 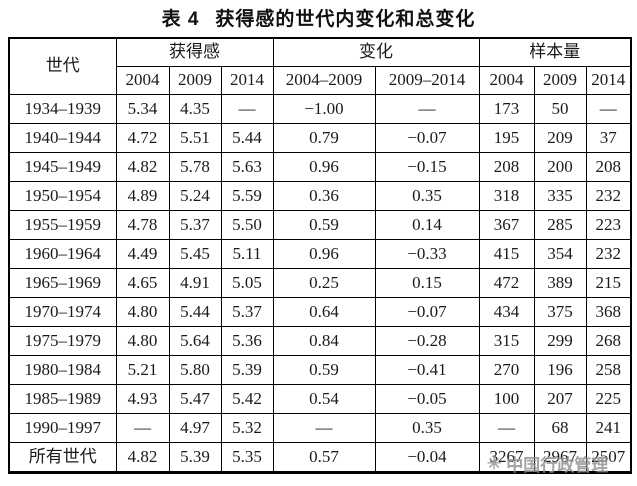 I want to click on value-cell: 0.14, so click(x=427, y=225).